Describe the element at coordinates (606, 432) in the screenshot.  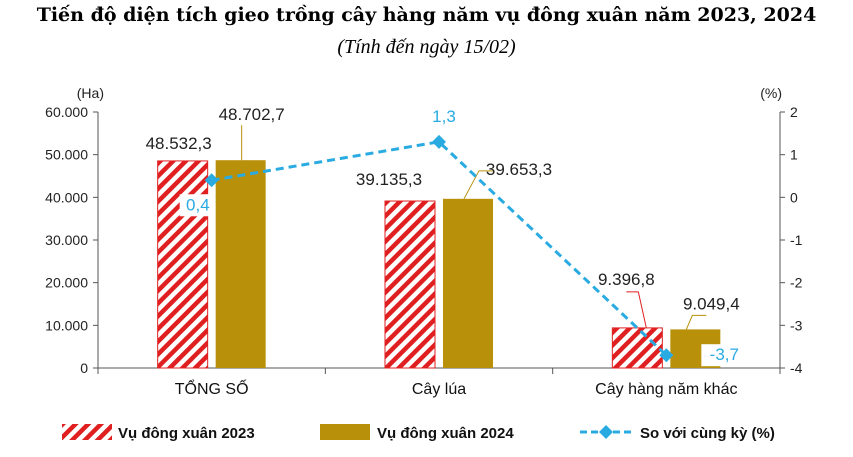
I see `legend-swatch-marker` at that location.